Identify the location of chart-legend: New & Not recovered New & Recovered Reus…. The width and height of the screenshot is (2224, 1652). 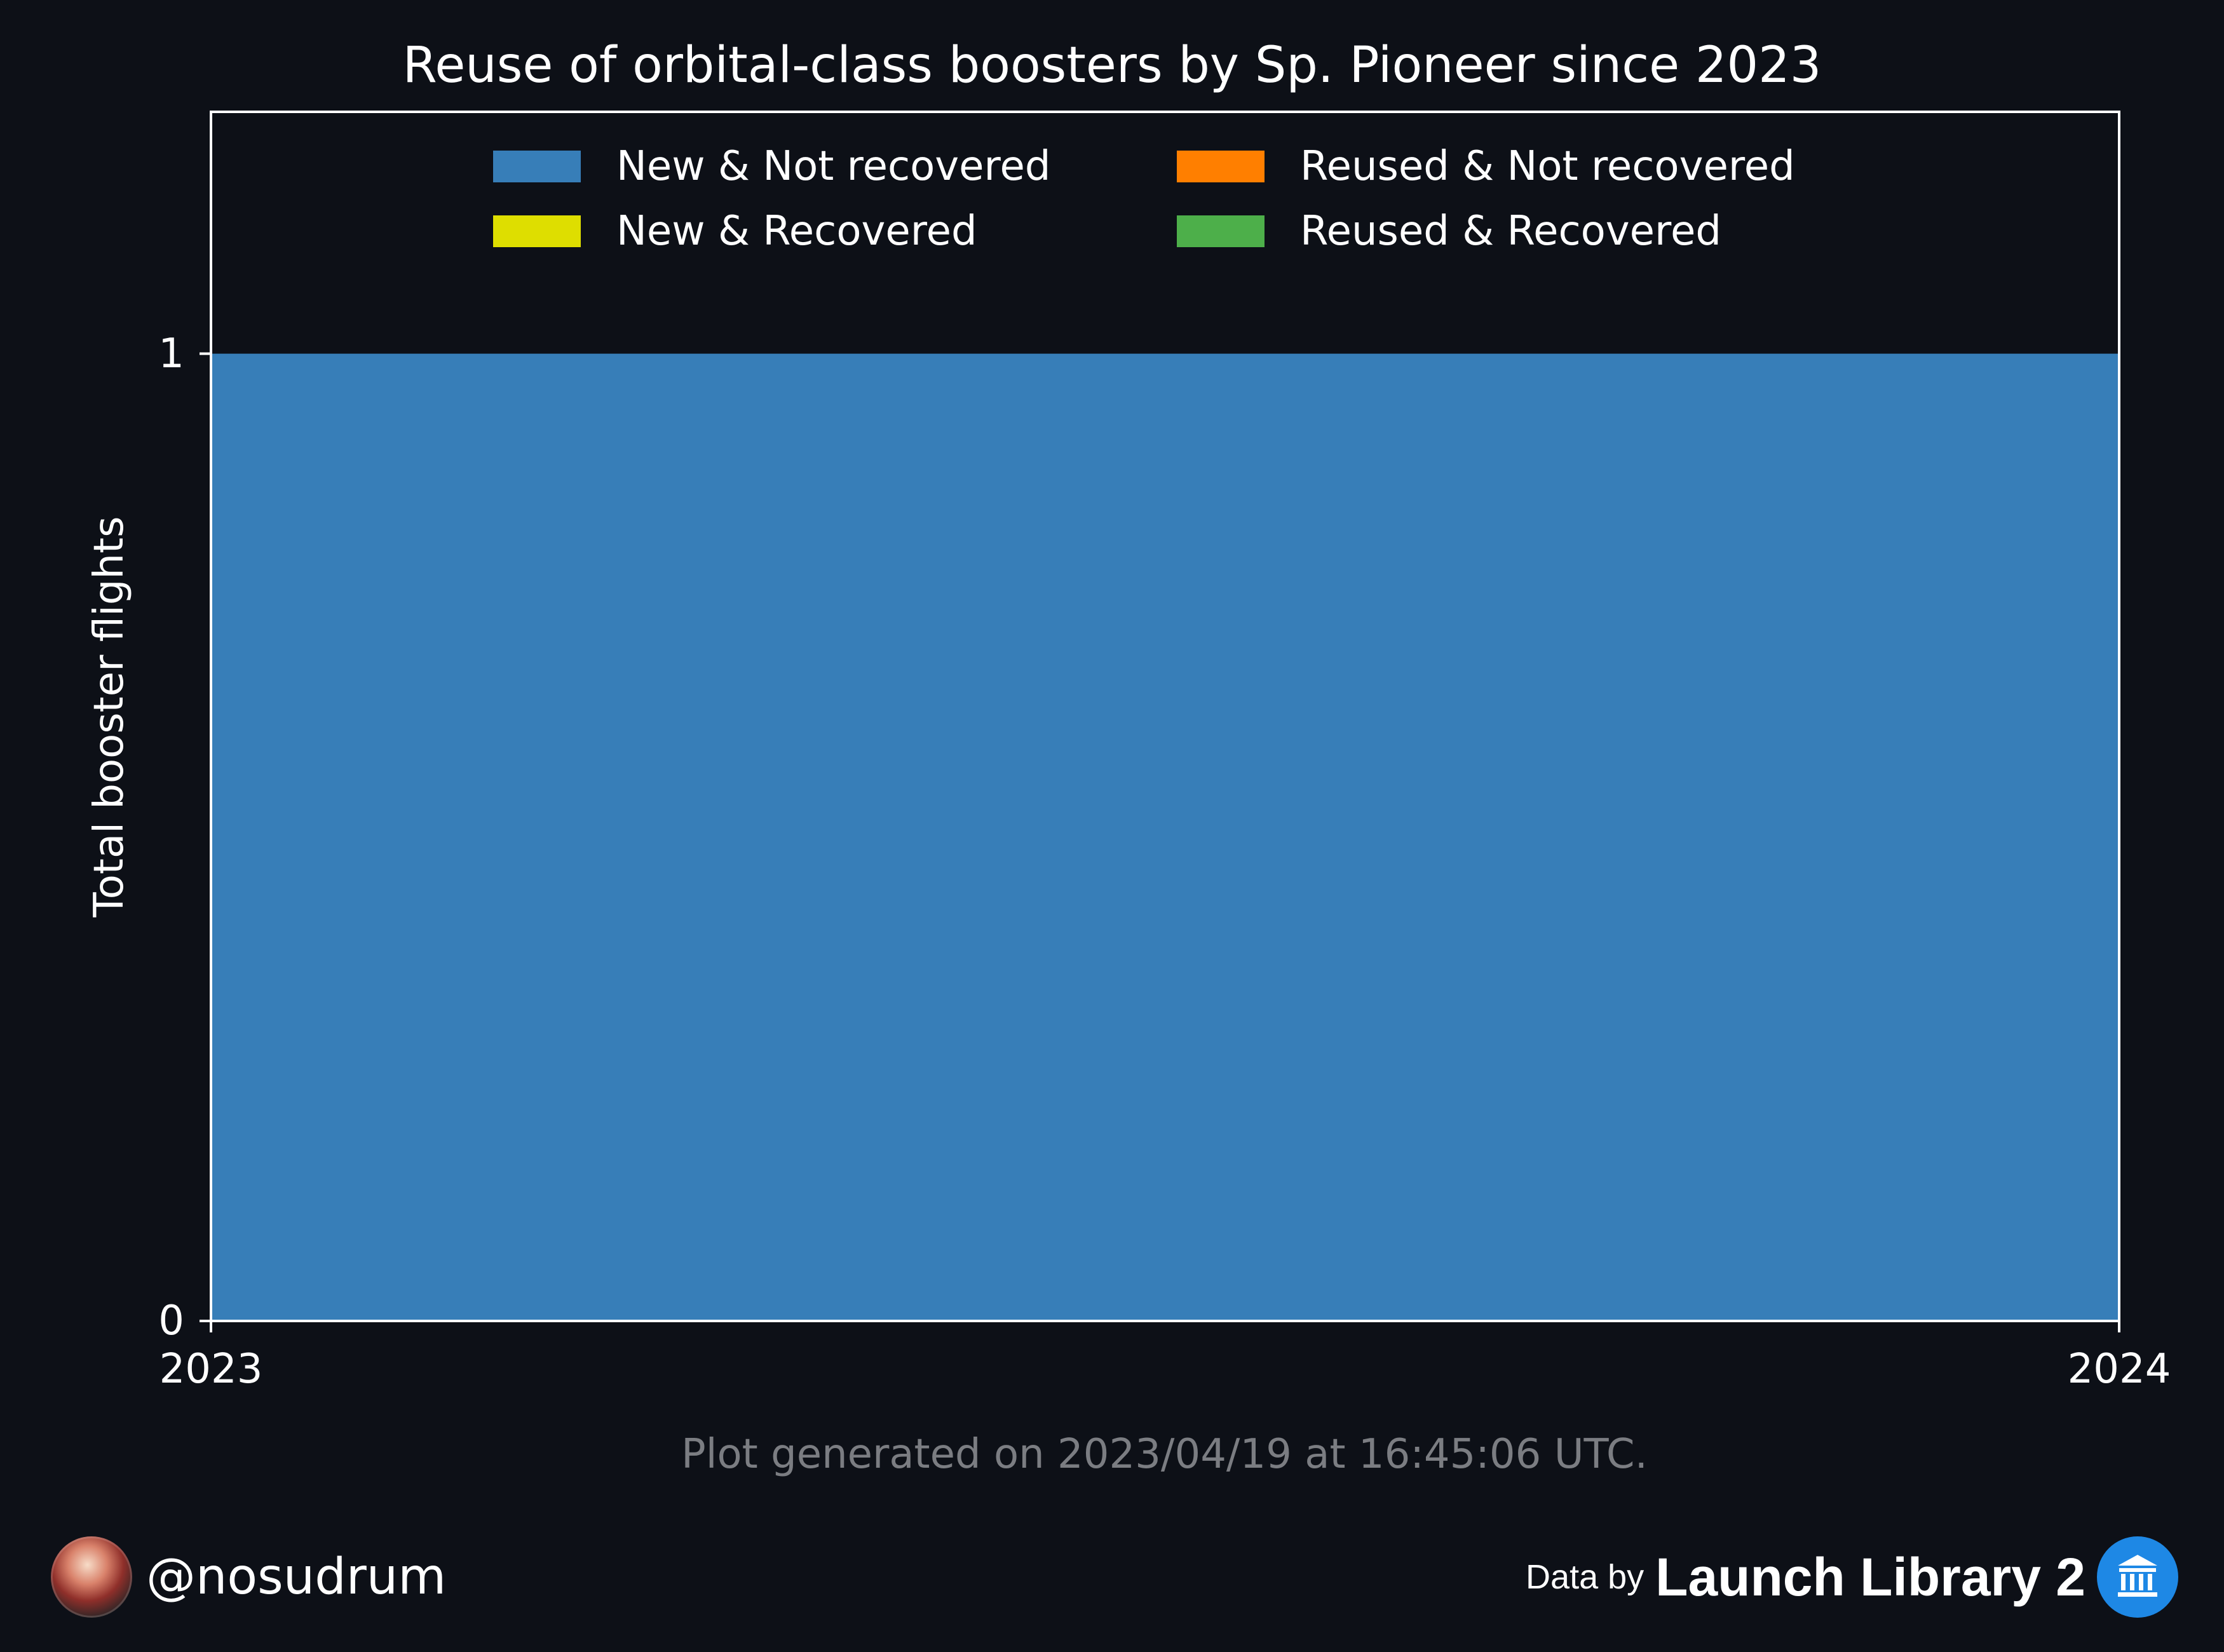
(1182, 205).